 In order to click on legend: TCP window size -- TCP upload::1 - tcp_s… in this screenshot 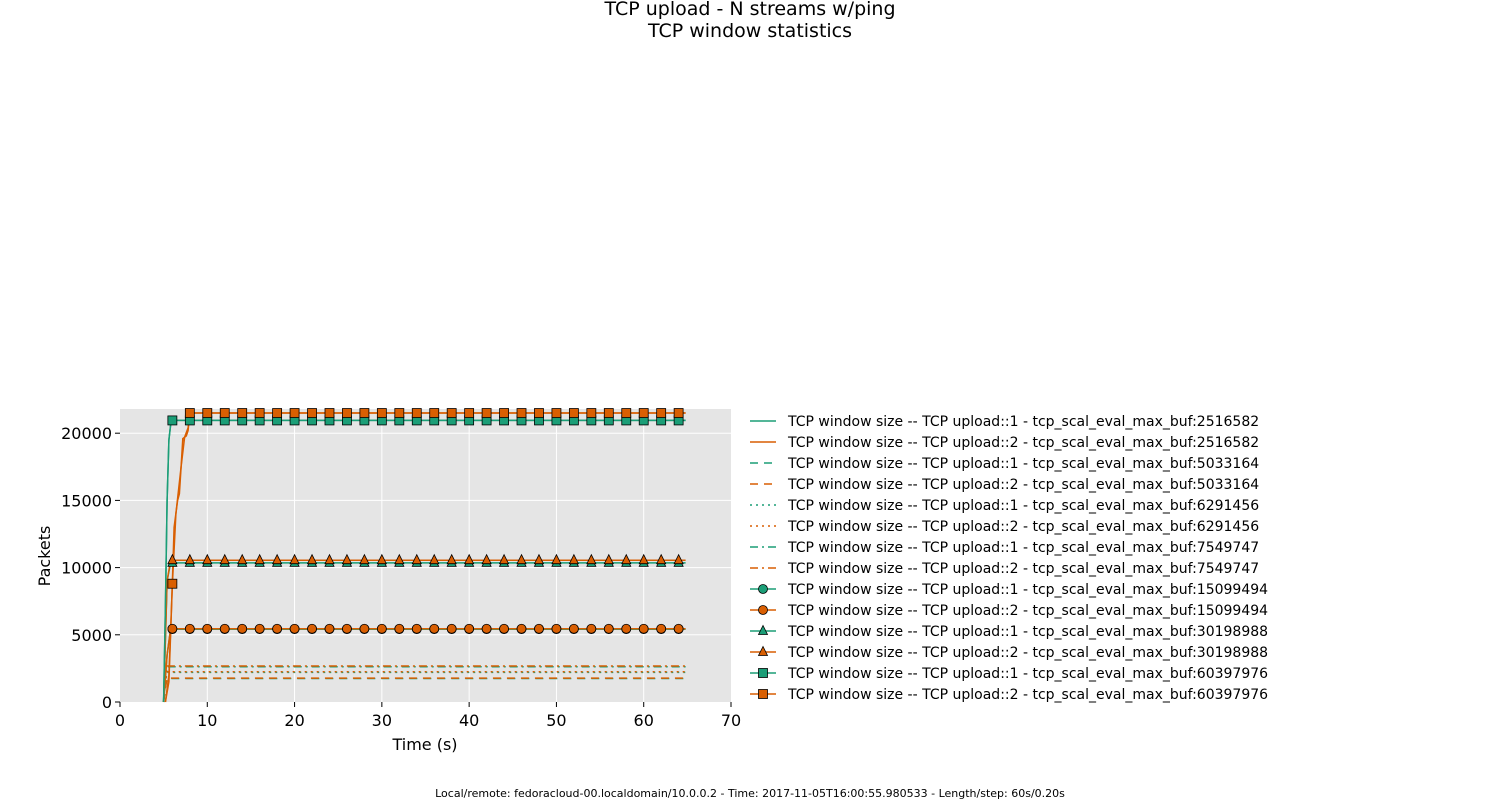, I will do `click(1009, 558)`.